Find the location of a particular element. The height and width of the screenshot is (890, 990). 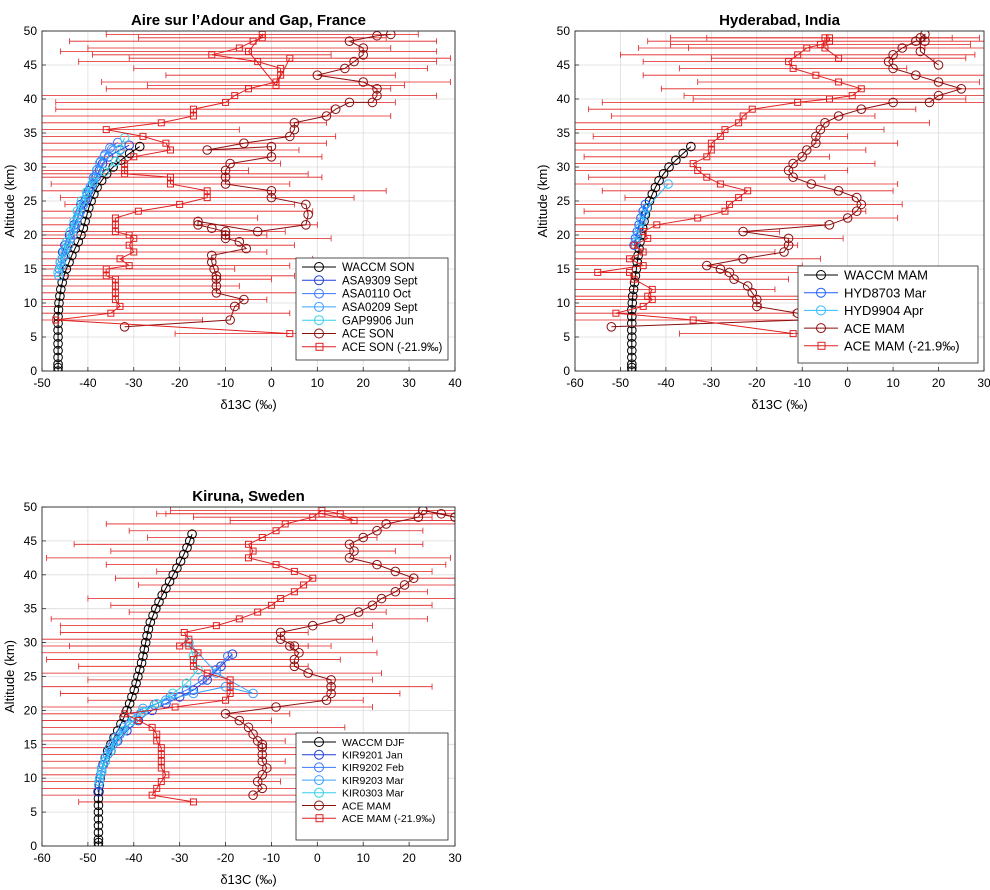

y-tick-label: 35 is located at coordinates (31, 133).